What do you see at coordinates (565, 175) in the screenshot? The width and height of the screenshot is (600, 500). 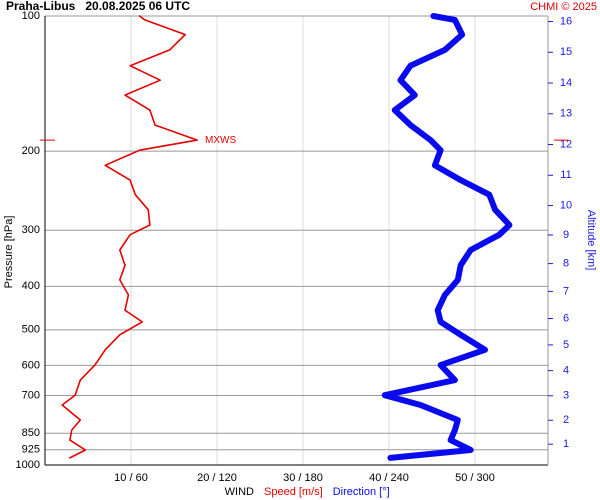 I see `y2-tick-label: 11` at bounding box center [565, 175].